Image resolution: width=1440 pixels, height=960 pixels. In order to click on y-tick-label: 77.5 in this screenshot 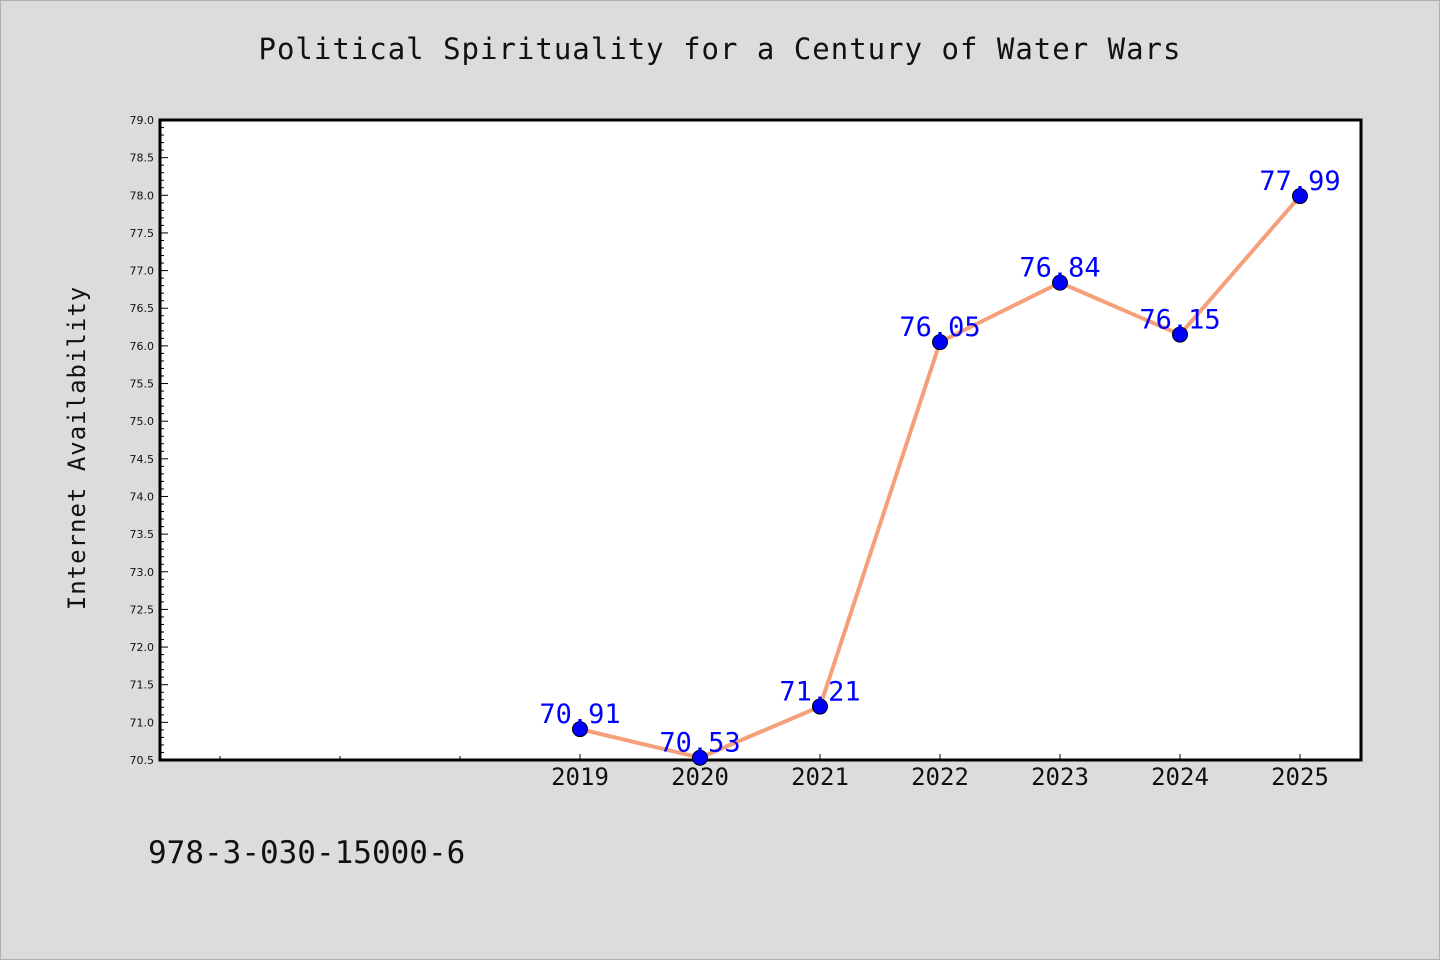, I will do `click(142, 233)`.